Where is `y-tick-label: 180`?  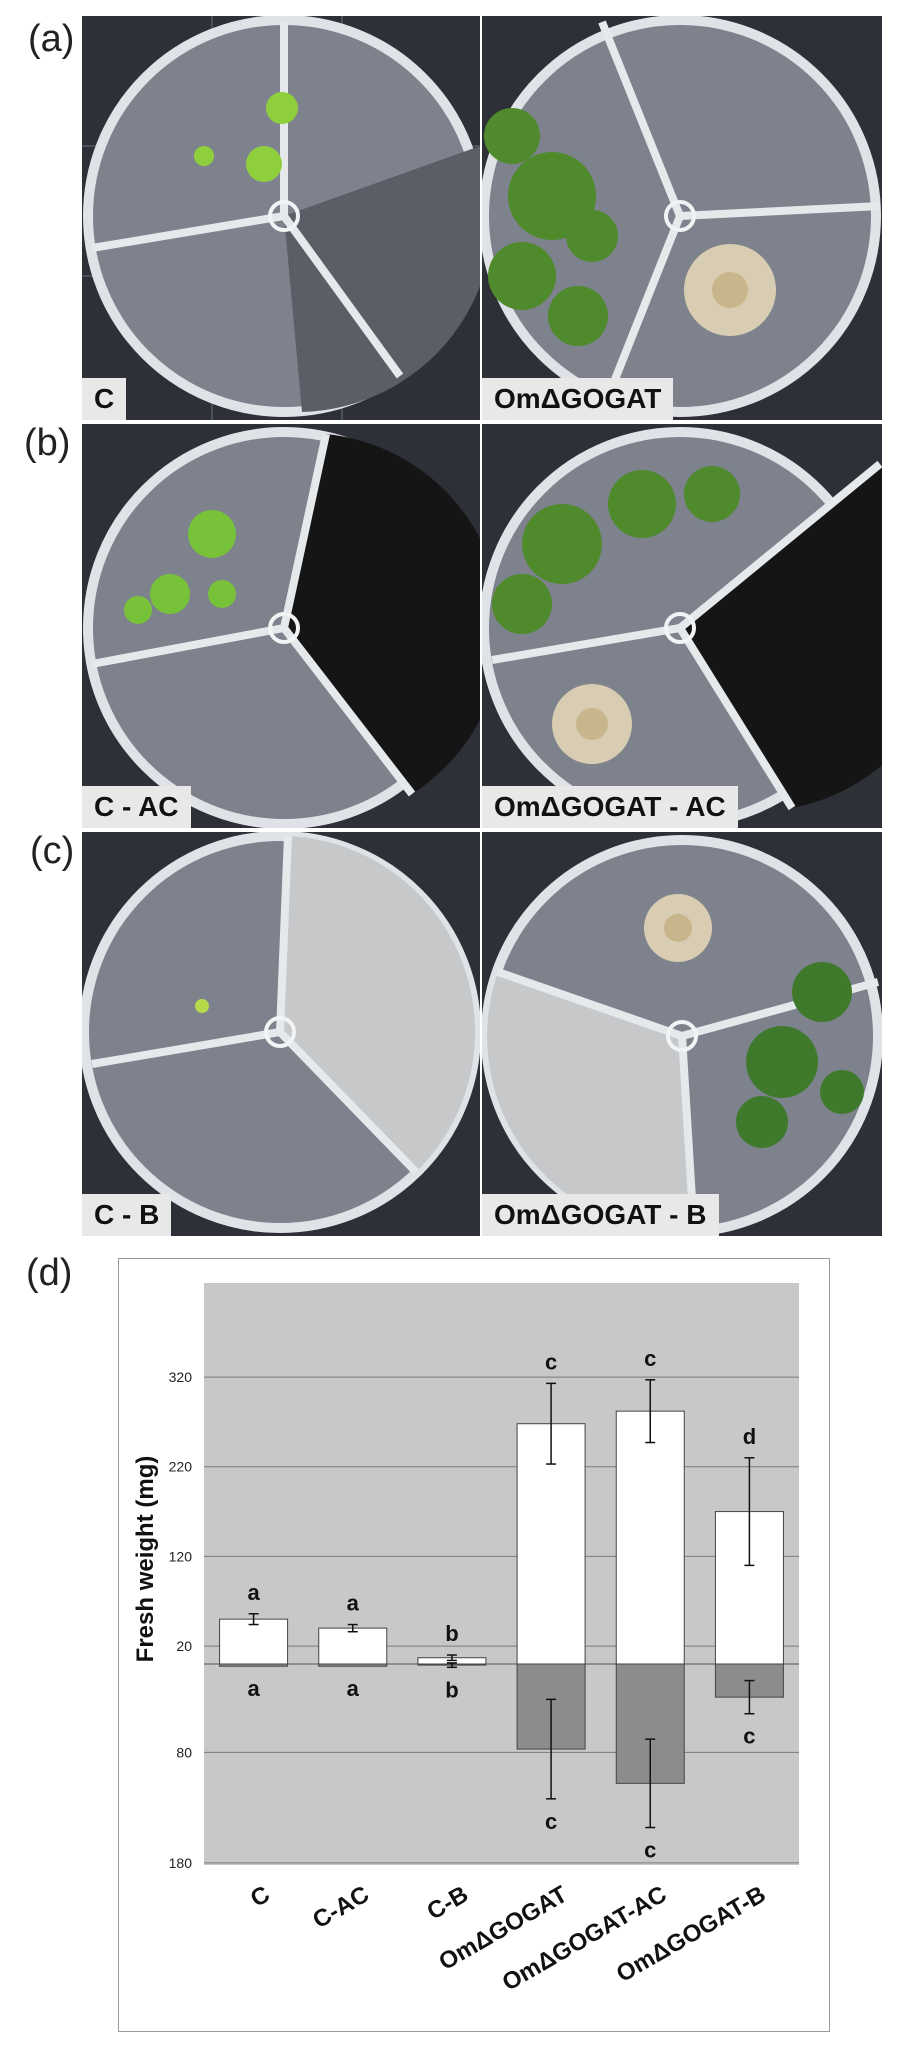
y-tick-label: 180 is located at coordinates (181, 1863).